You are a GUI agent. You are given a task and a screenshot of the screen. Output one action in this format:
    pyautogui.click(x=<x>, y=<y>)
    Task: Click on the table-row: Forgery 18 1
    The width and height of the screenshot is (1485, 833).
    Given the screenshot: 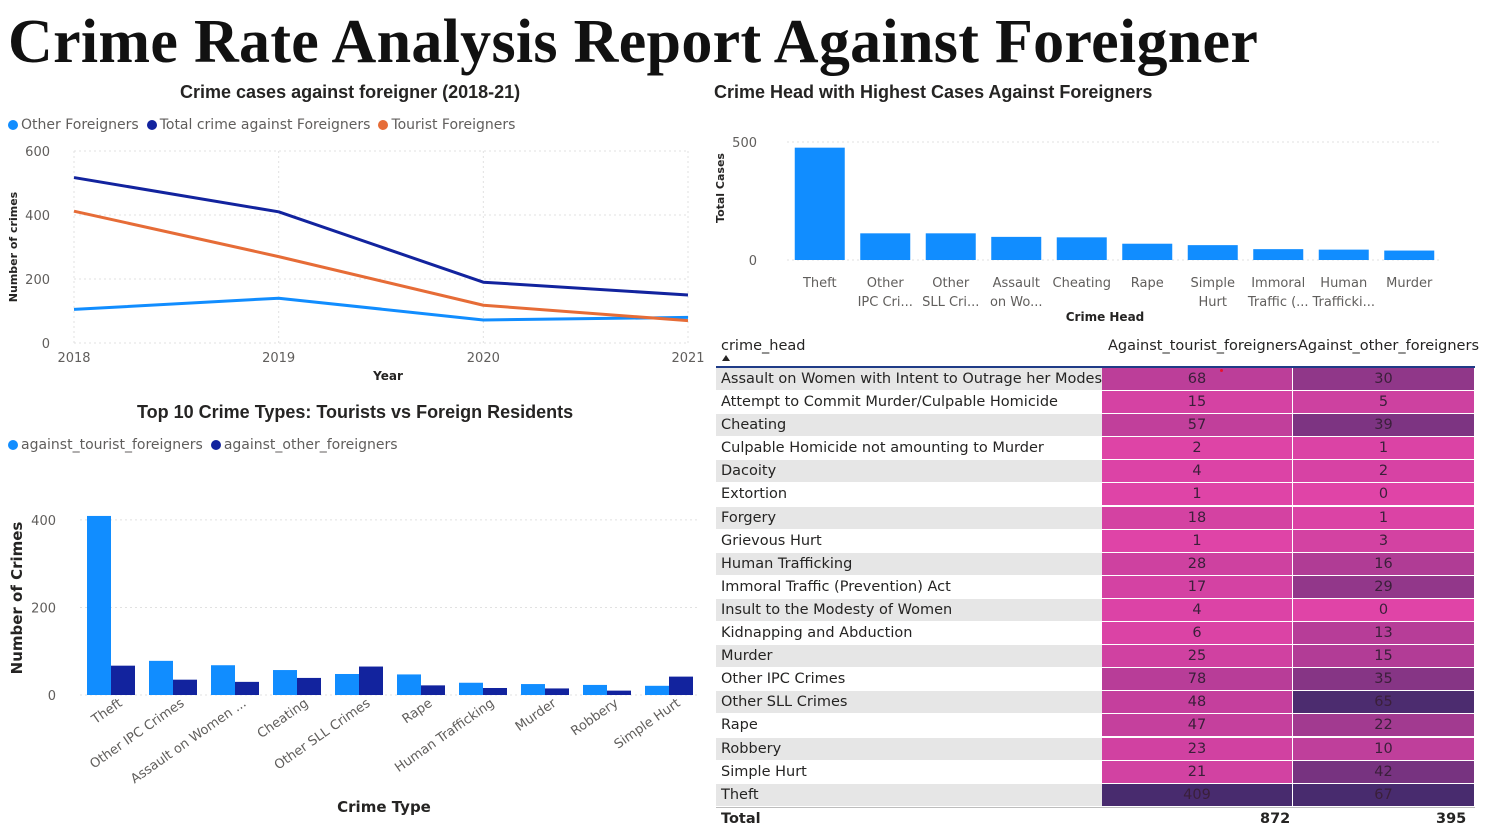 What is the action you would take?
    pyautogui.click(x=1095, y=518)
    